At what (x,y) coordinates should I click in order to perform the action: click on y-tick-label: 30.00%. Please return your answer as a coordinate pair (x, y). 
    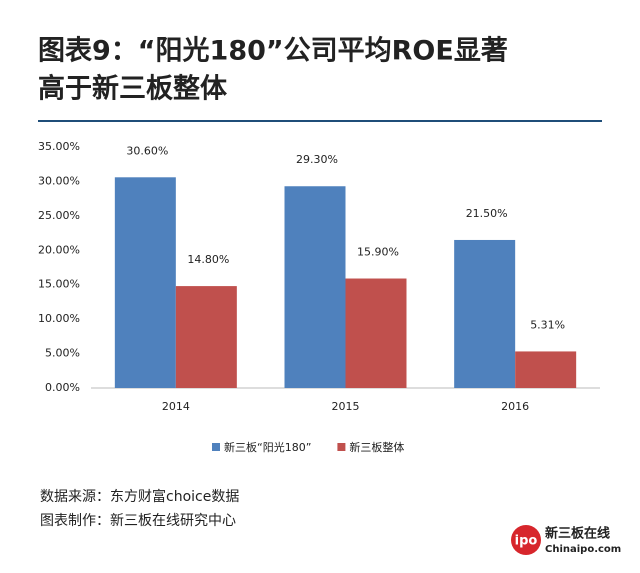
    Looking at the image, I should click on (59, 180).